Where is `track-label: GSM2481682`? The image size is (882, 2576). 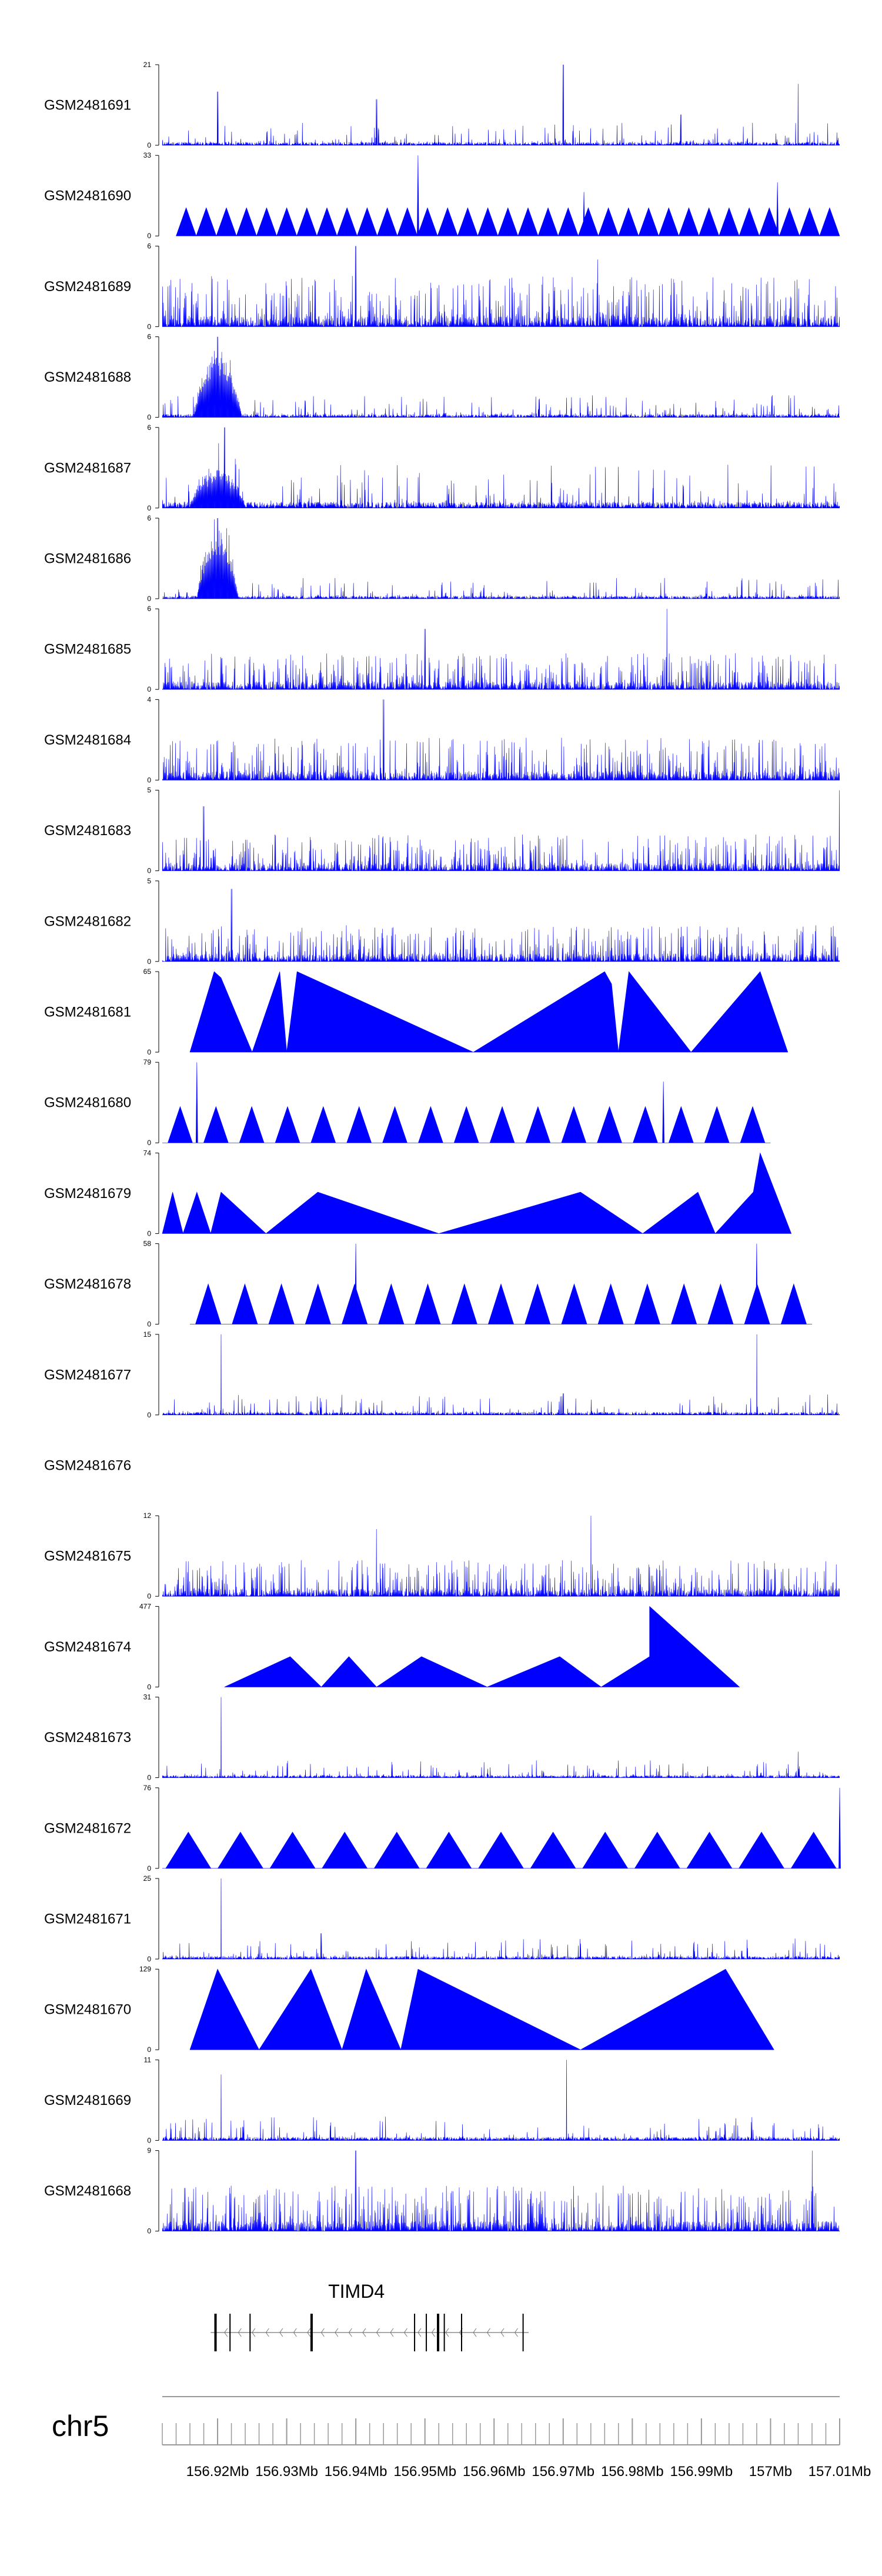 track-label: GSM2481682 is located at coordinates (87, 921).